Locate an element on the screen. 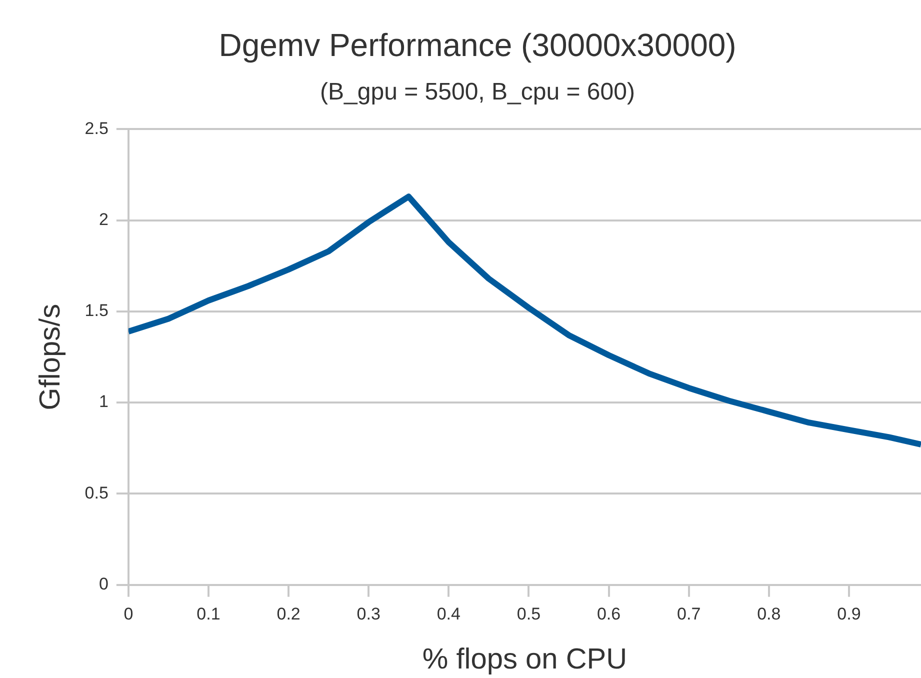 This screenshot has width=921, height=678. chart-title: Dgemv Performance (30000x30000) is located at coordinates (477, 45).